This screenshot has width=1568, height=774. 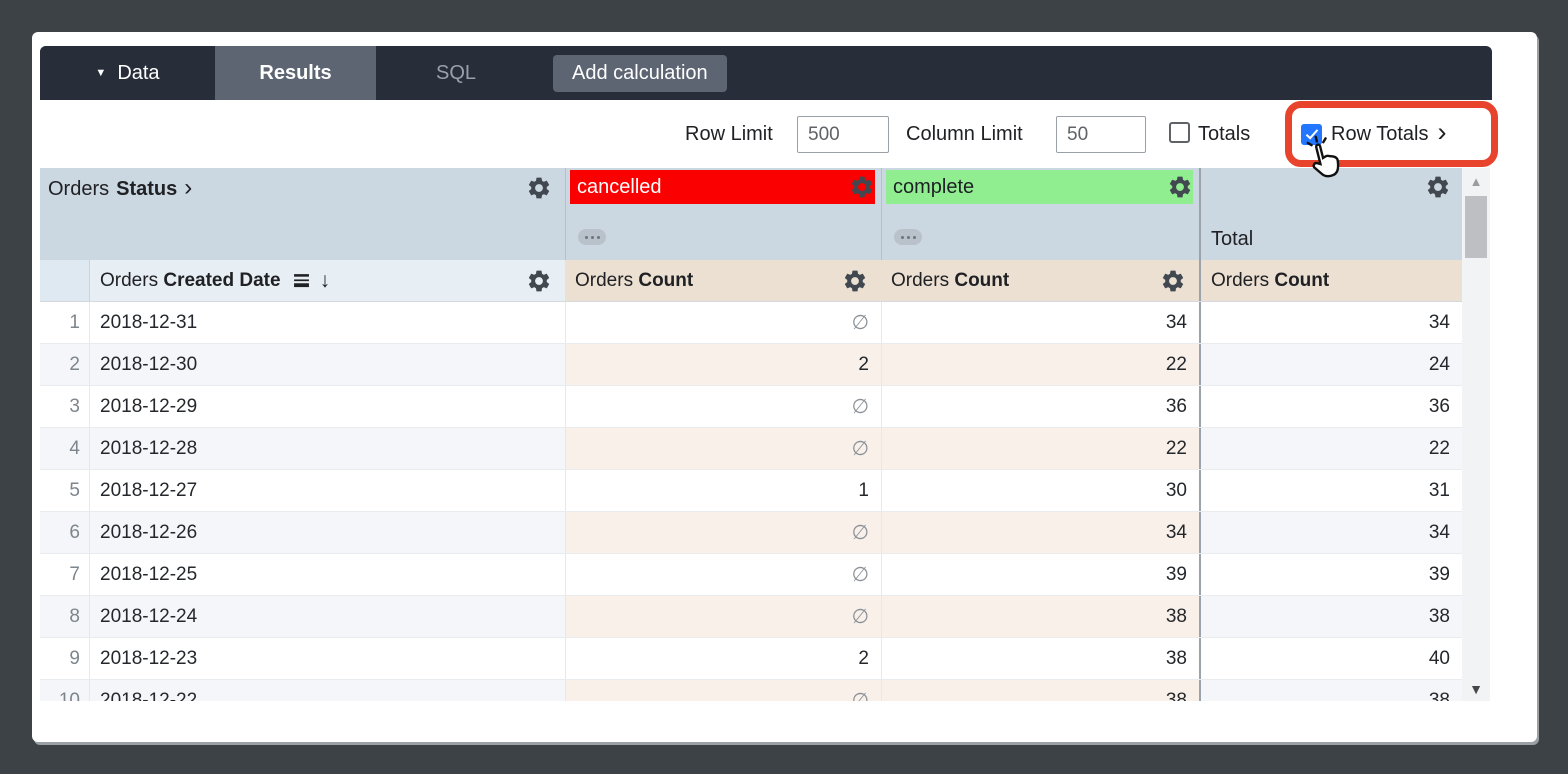 What do you see at coordinates (79, 189) in the screenshot?
I see `pivot-field-prefix: Orders` at bounding box center [79, 189].